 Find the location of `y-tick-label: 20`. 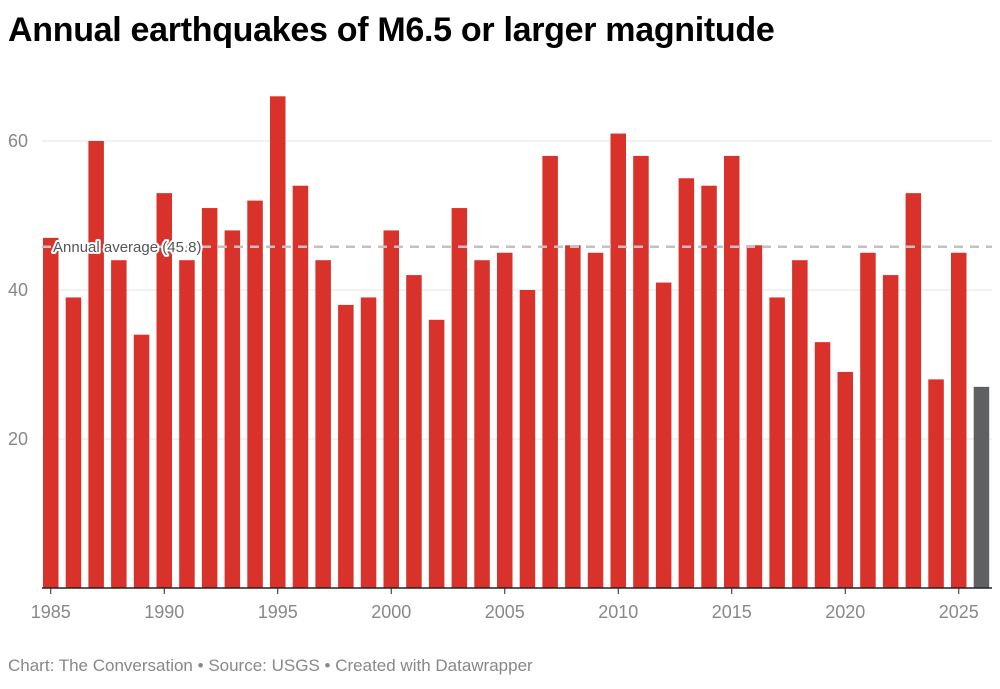

y-tick-label: 20 is located at coordinates (18, 439).